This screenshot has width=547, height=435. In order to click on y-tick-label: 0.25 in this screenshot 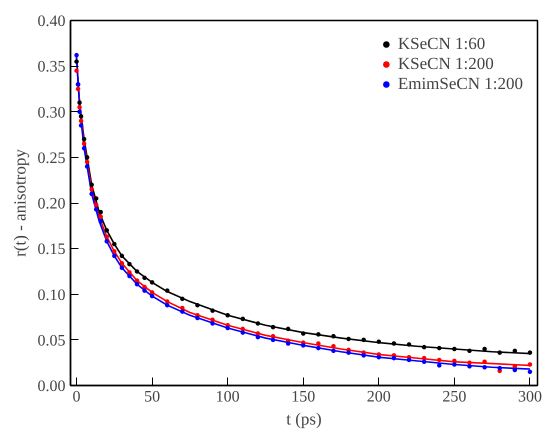, I will do `click(52, 158)`.